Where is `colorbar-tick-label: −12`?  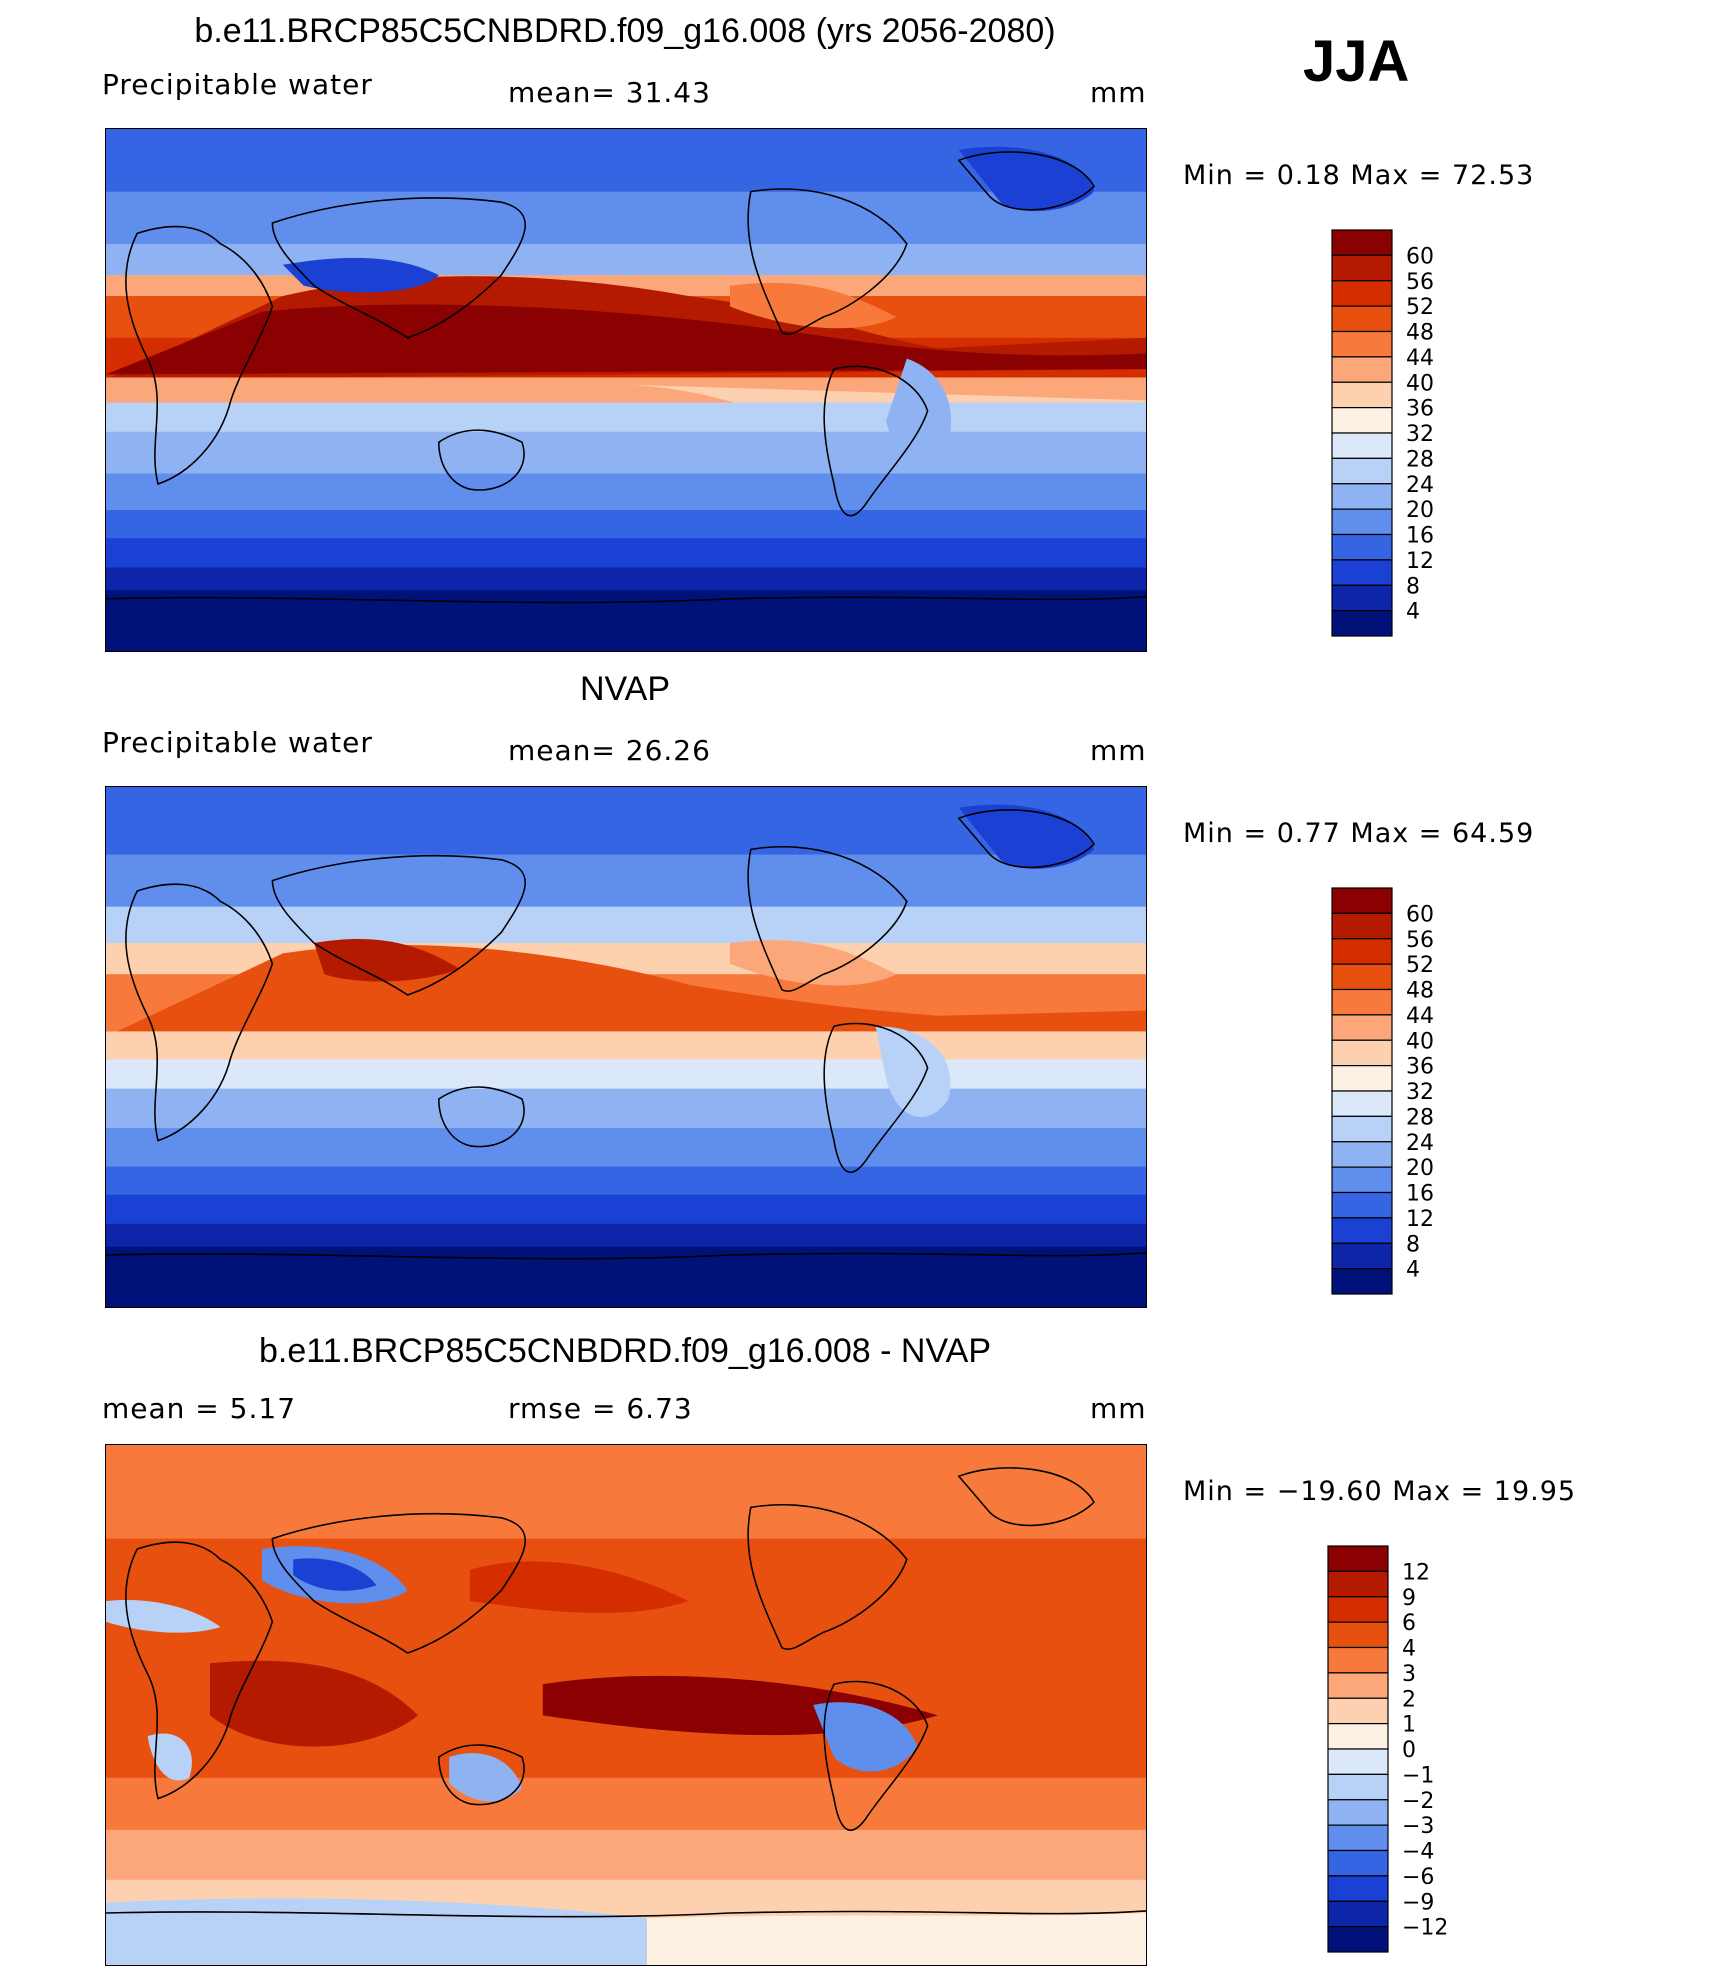 colorbar-tick-label: −12 is located at coordinates (1425, 1928).